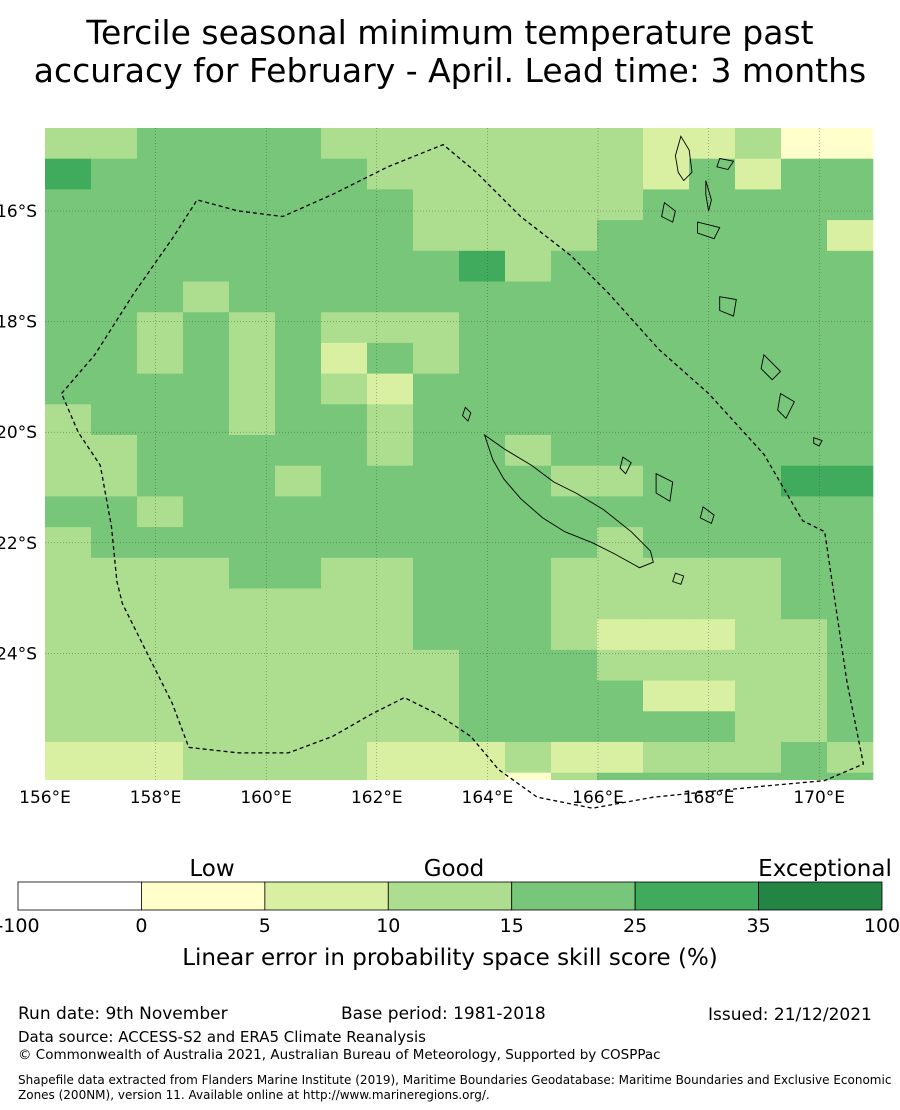 This screenshot has height=1110, width=900. I want to click on colorbar-tick-label: 100, so click(882, 926).